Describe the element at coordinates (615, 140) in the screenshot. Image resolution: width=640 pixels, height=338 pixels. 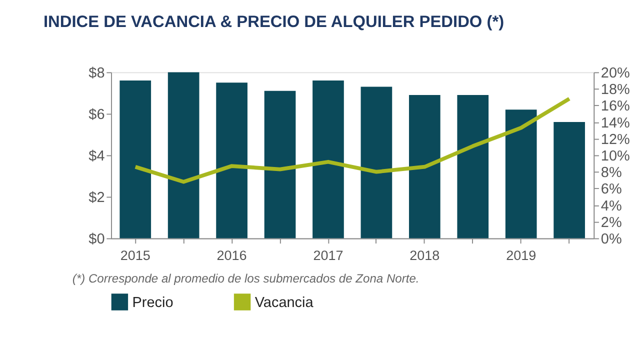
I see `y2-tick-label: 12%` at that location.